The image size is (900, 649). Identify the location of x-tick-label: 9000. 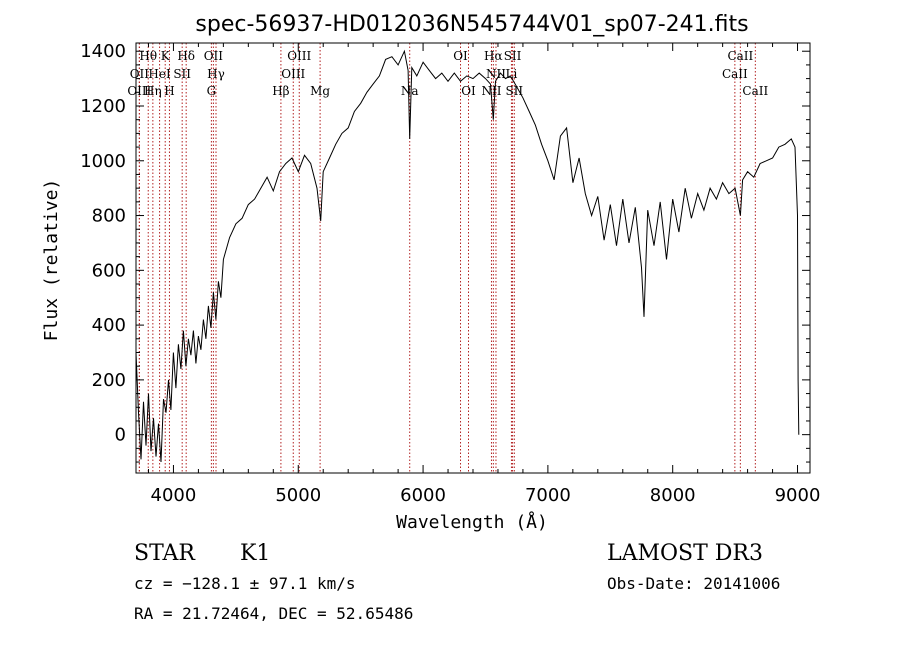
(798, 495).